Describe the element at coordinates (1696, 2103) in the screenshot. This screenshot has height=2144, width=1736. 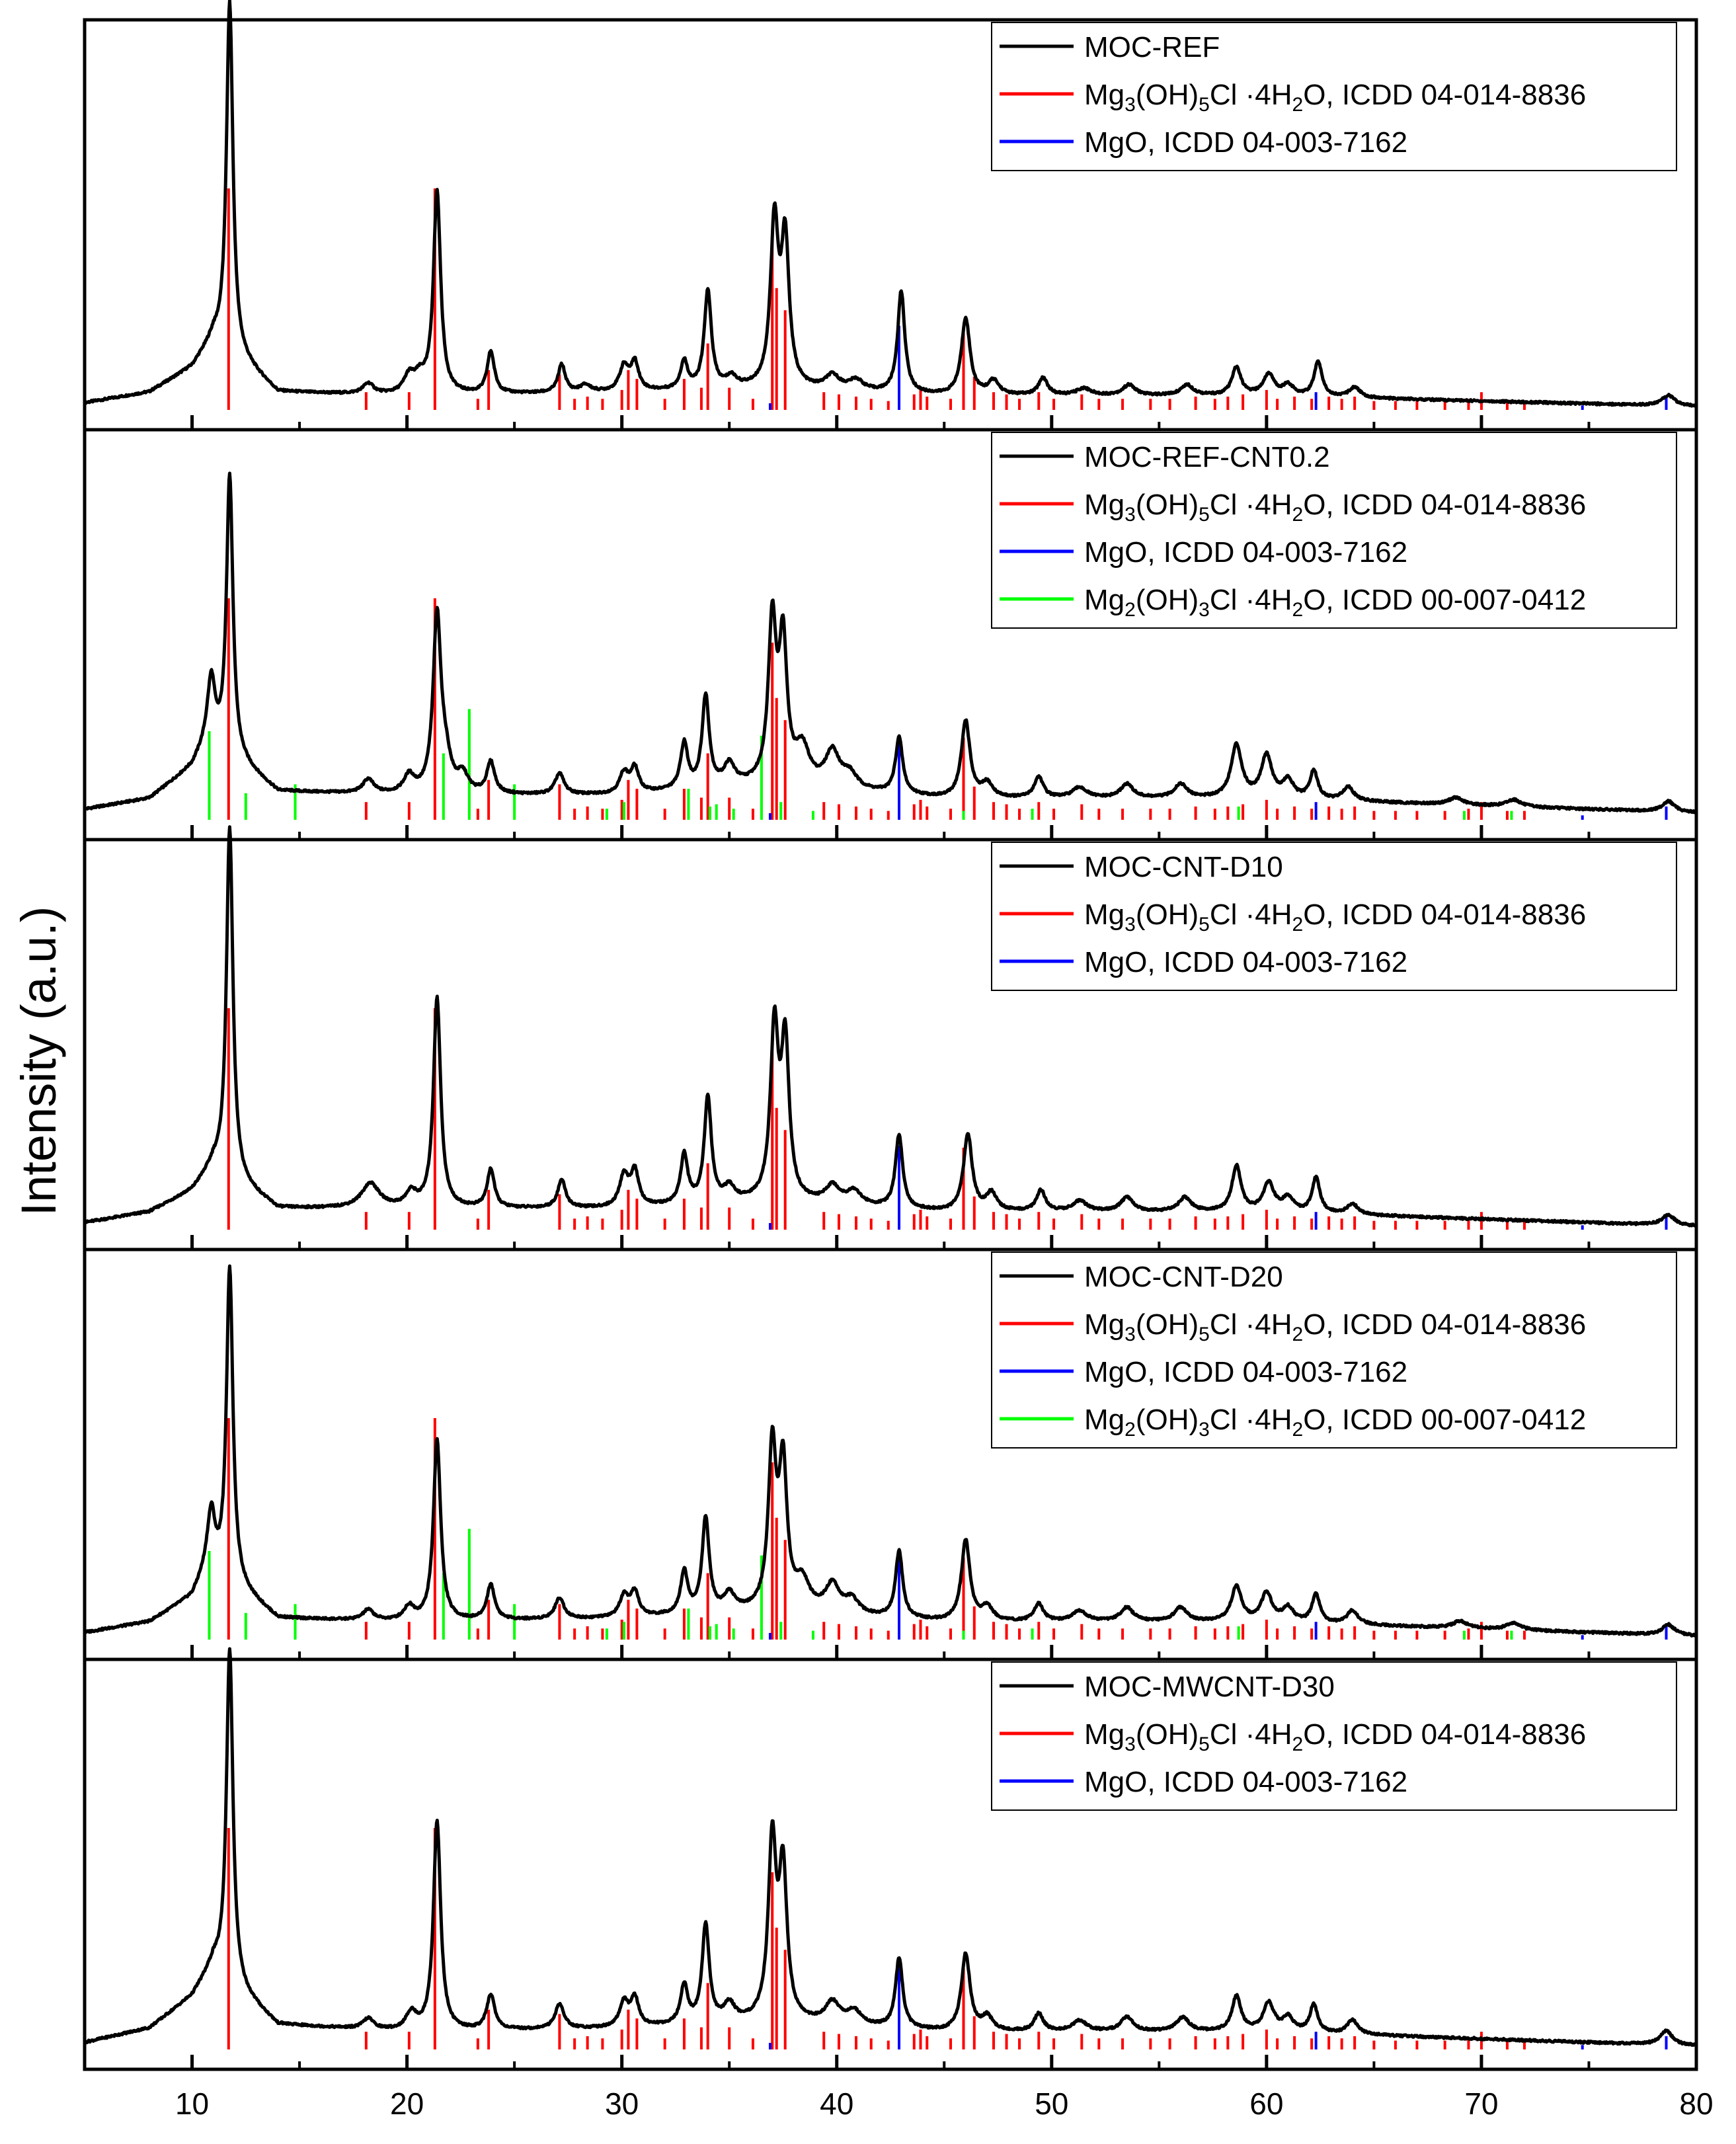
I see `x-tick-label: 80` at that location.